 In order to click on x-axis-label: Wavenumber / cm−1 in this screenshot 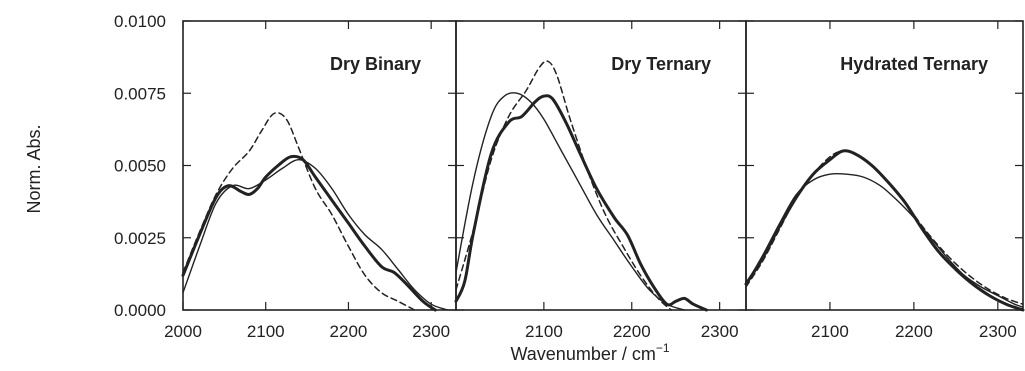, I will do `click(589, 352)`.